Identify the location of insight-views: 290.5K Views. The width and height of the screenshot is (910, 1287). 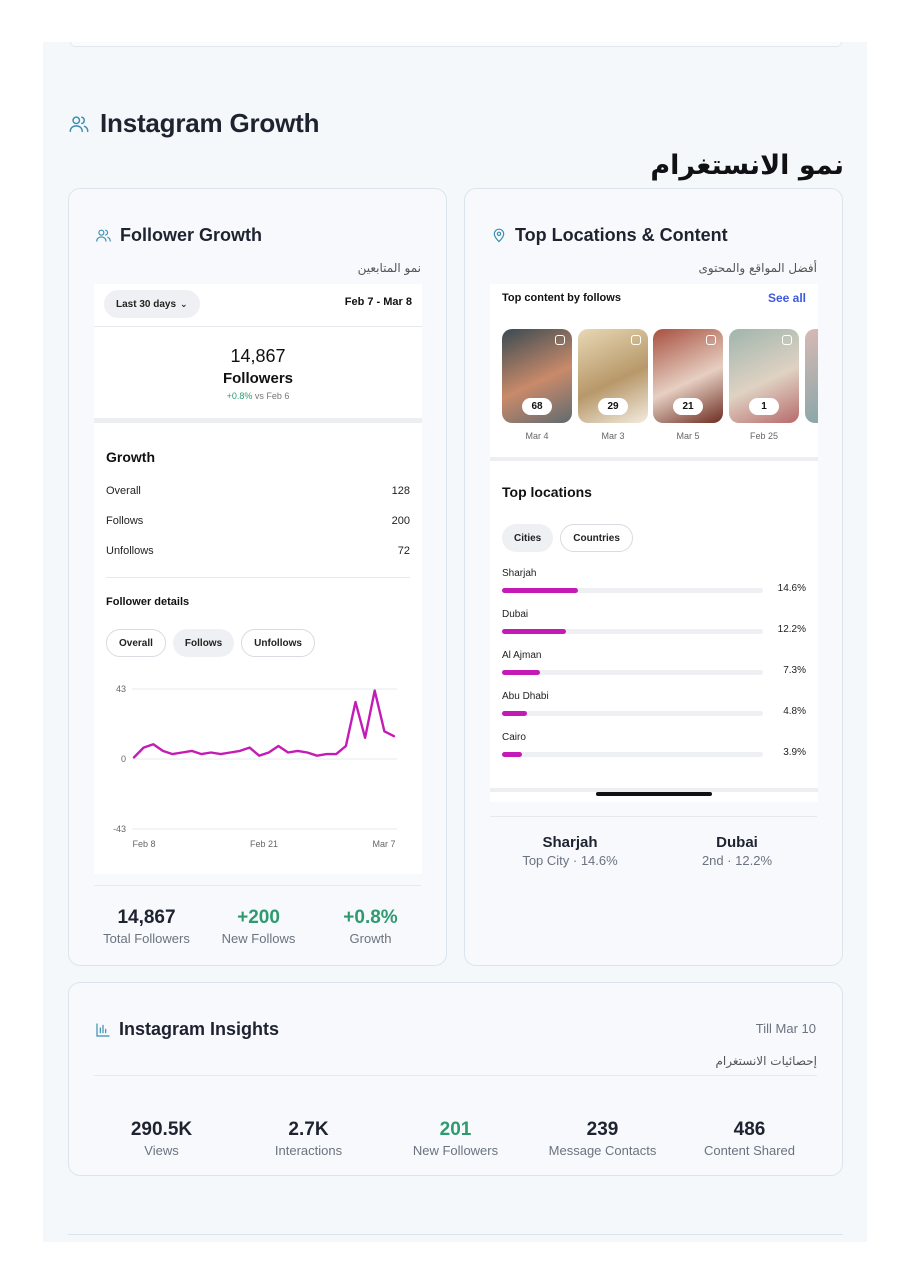
(161, 1138).